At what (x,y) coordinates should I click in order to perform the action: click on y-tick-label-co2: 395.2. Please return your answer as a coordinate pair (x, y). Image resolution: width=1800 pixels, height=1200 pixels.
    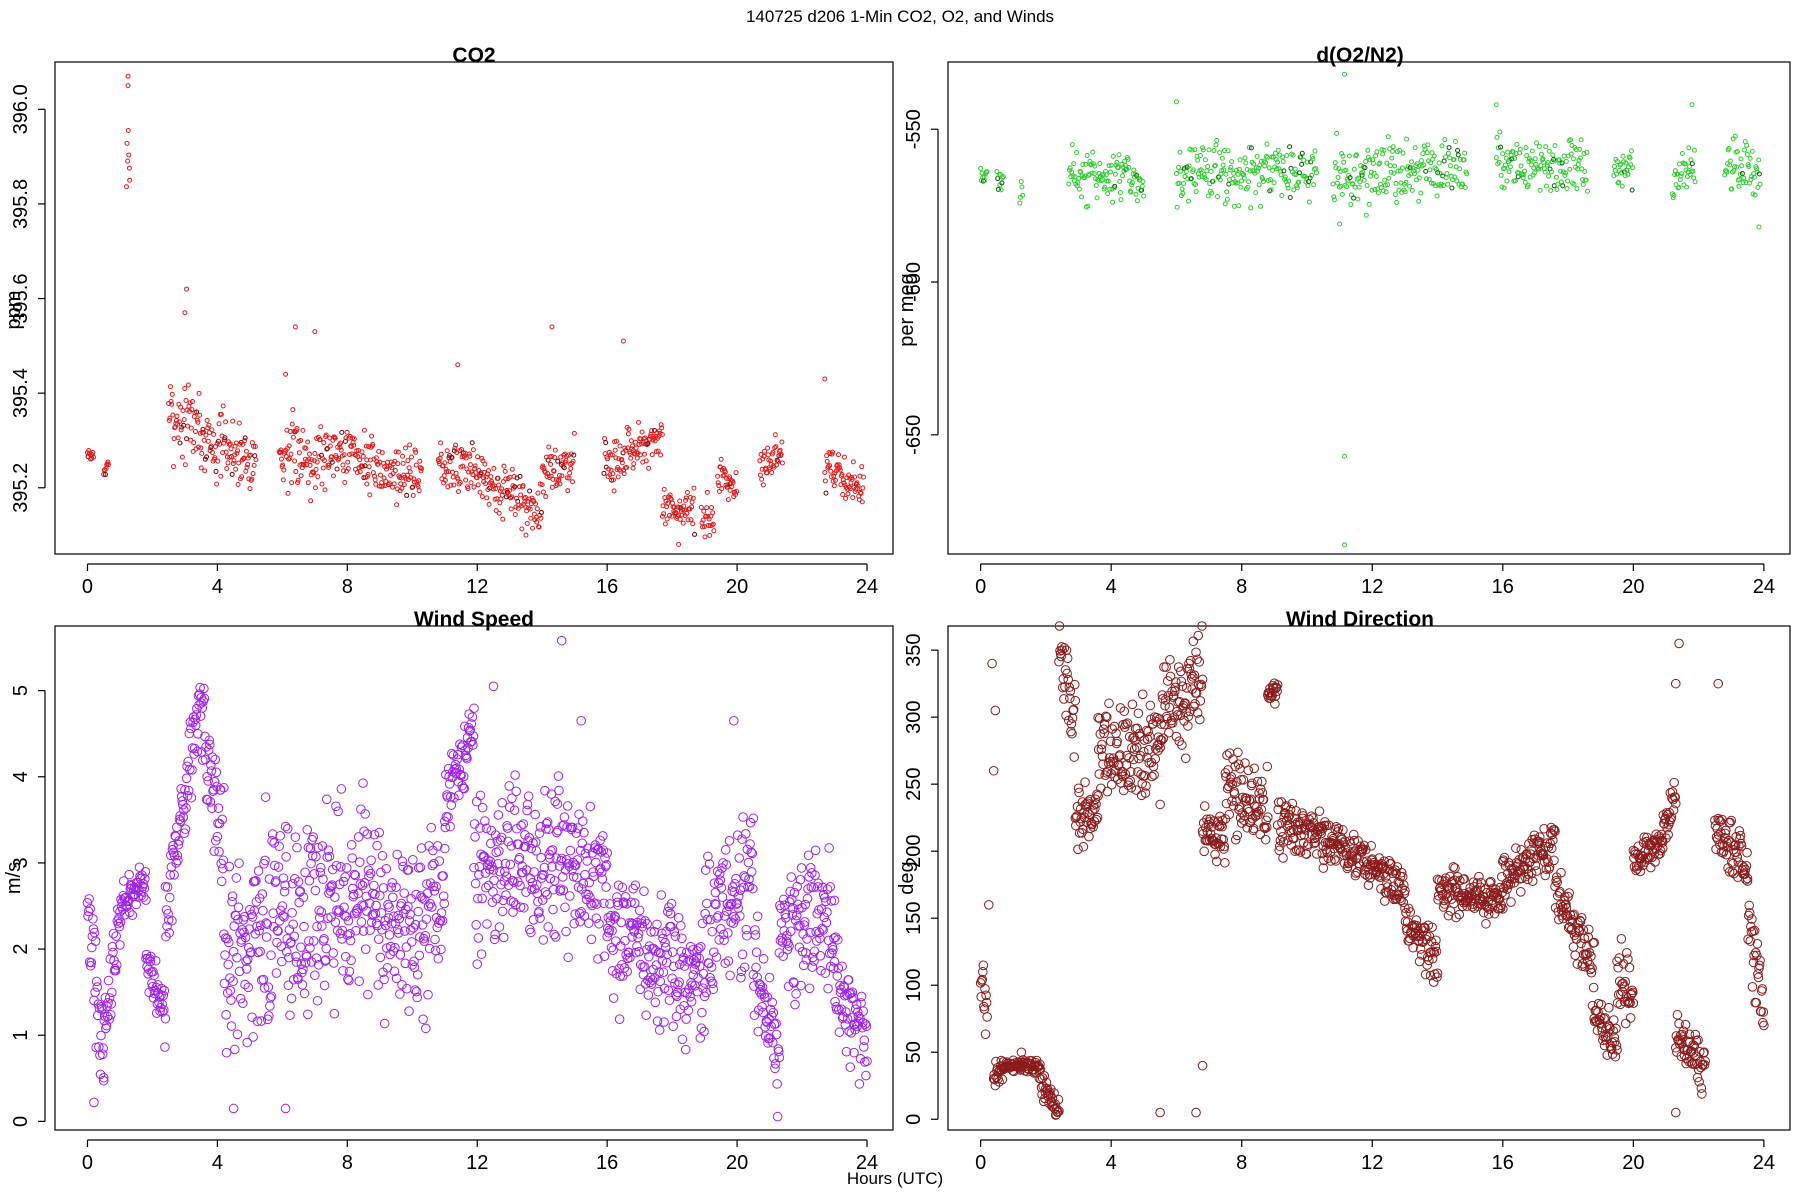
    Looking at the image, I should click on (21, 488).